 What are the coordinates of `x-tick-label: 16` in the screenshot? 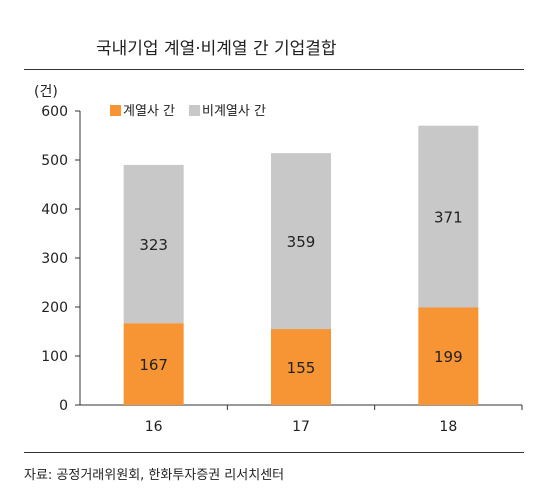 It's located at (154, 427).